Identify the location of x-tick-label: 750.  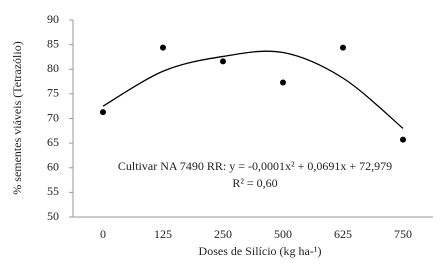
(403, 234).